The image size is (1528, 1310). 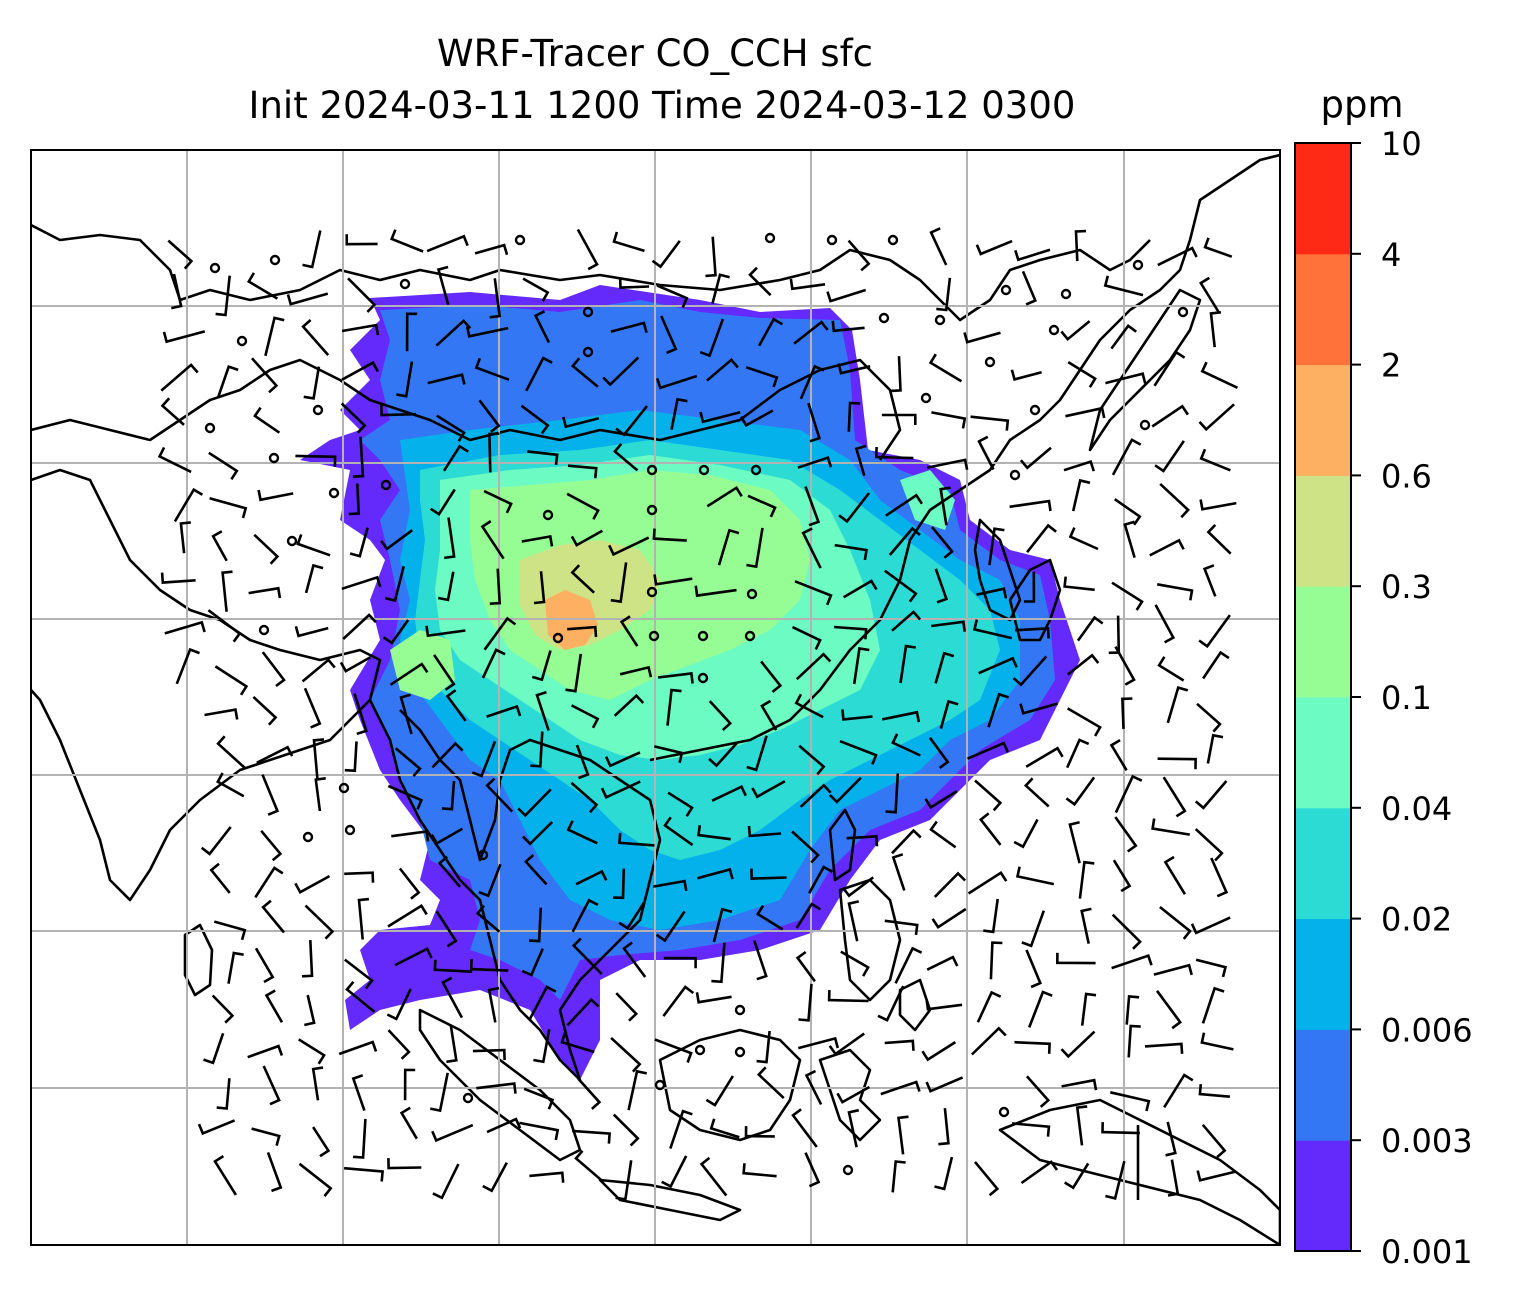 What do you see at coordinates (515, 890) in the screenshot?
I see `coastline-indochina` at bounding box center [515, 890].